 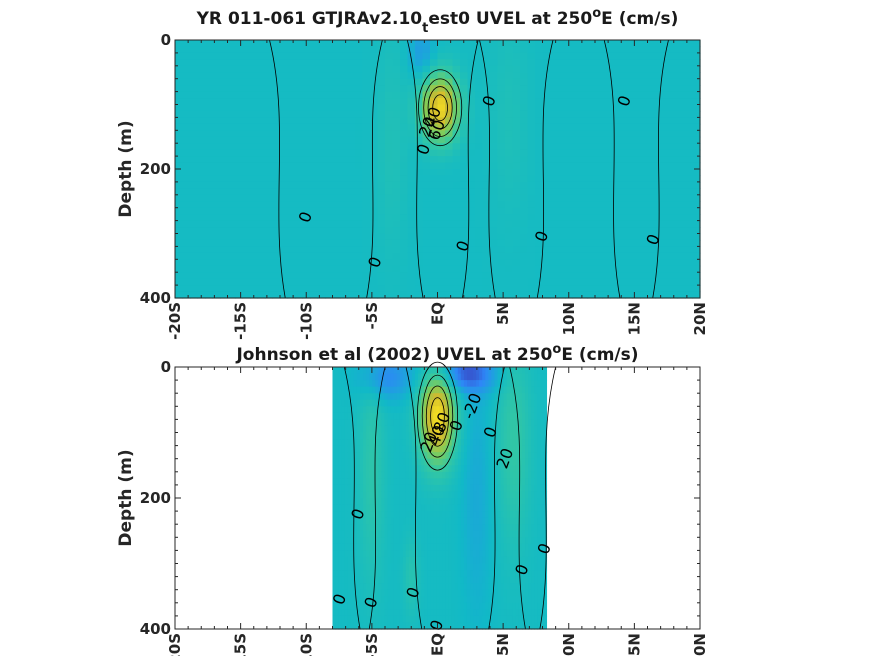 I want to click on x-tick-label: 15N, so click(x=634, y=318).